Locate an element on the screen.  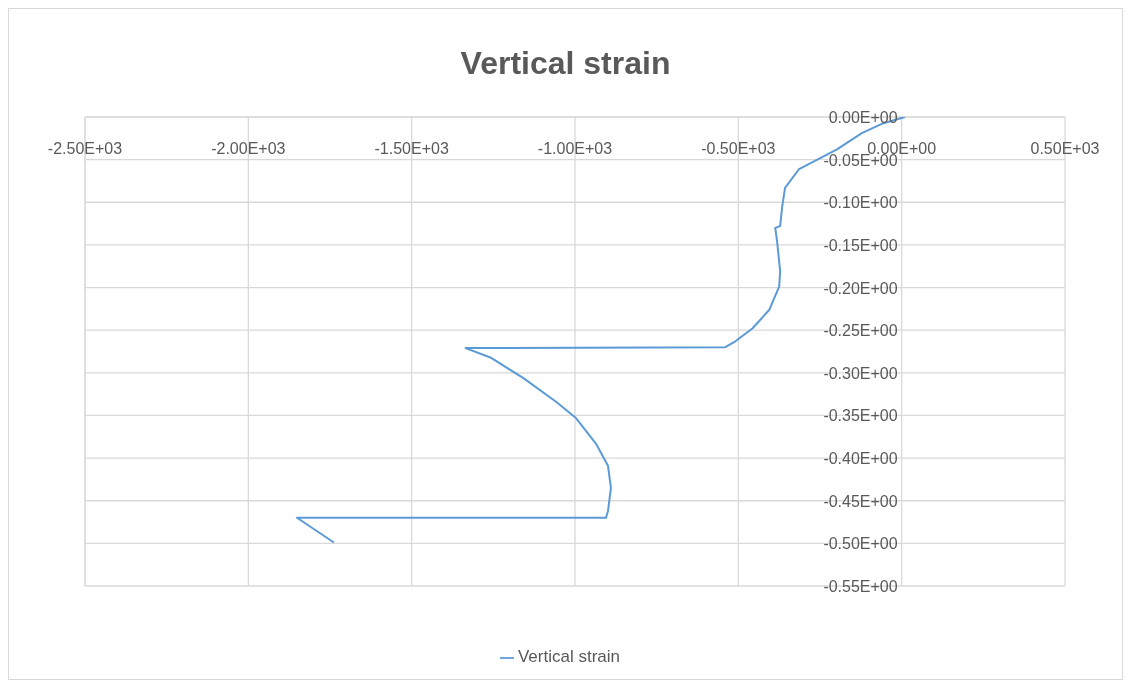
y-tick-label: -0.25E+00 is located at coordinates (860, 331).